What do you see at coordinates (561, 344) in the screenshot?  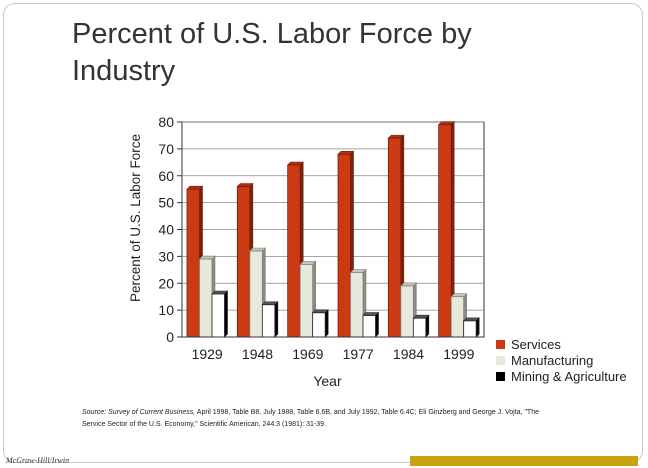 I see `legend-item-services: Services` at bounding box center [561, 344].